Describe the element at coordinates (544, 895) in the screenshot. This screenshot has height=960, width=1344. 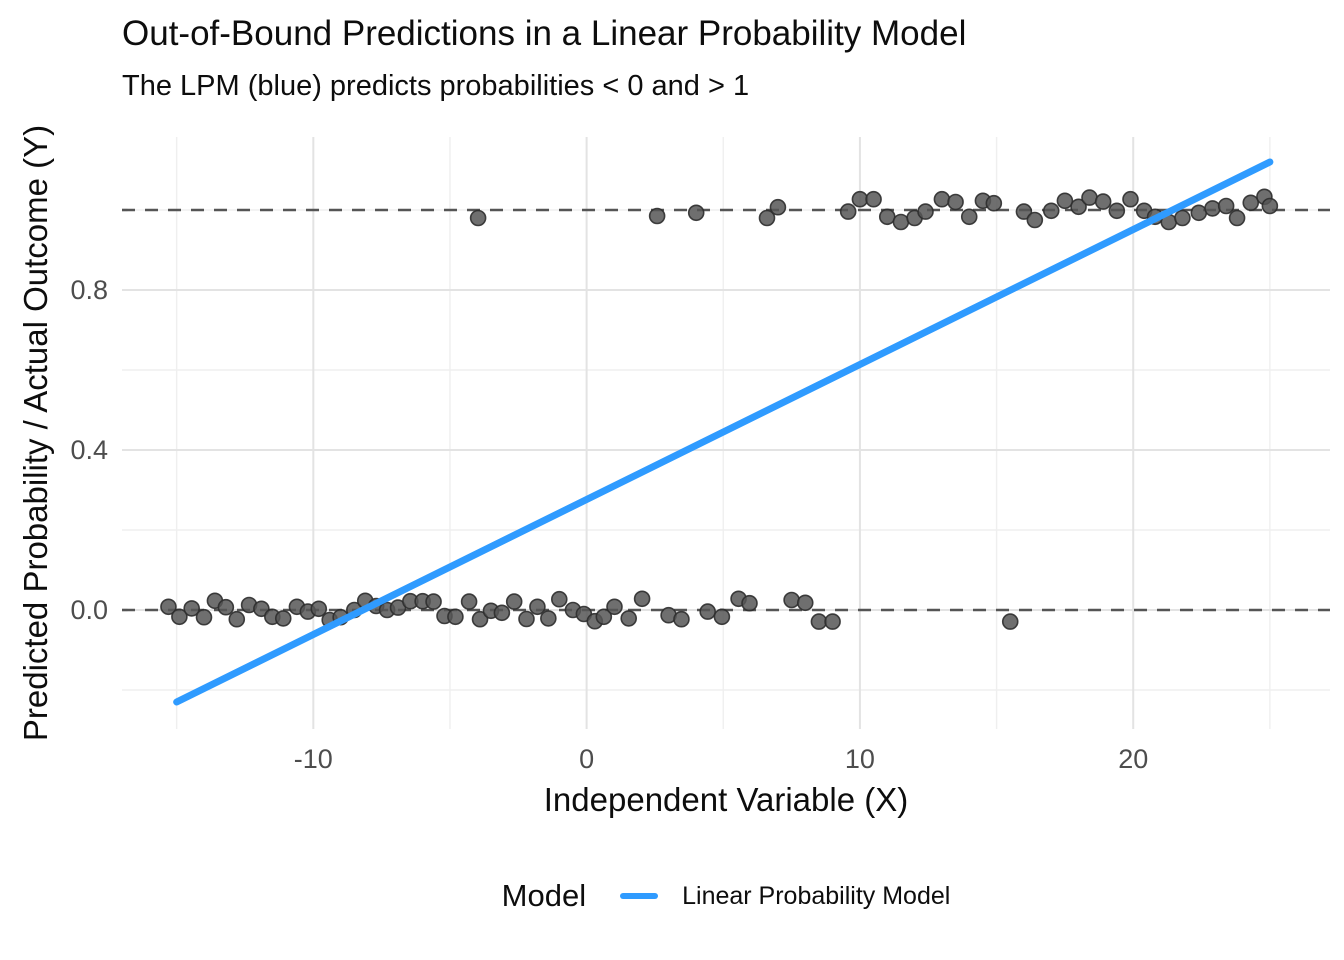
I see `legend-title: Model` at that location.